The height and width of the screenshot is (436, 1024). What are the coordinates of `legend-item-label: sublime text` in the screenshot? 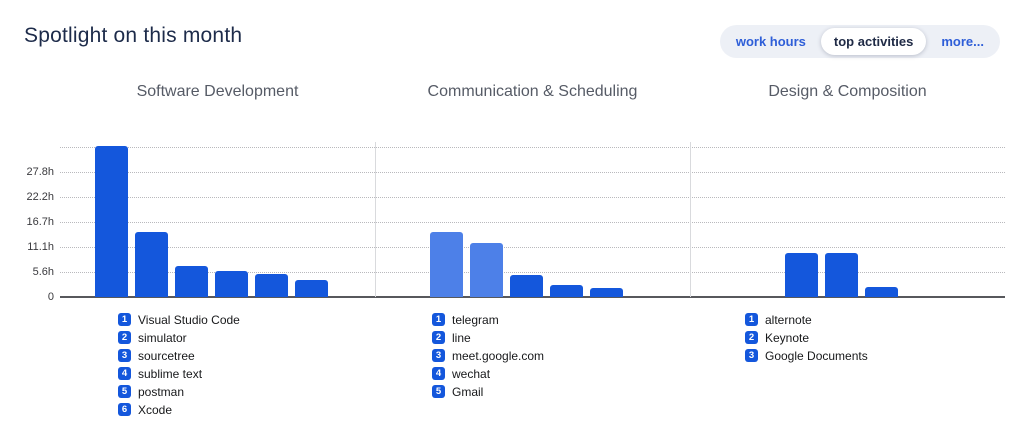 It's located at (170, 373).